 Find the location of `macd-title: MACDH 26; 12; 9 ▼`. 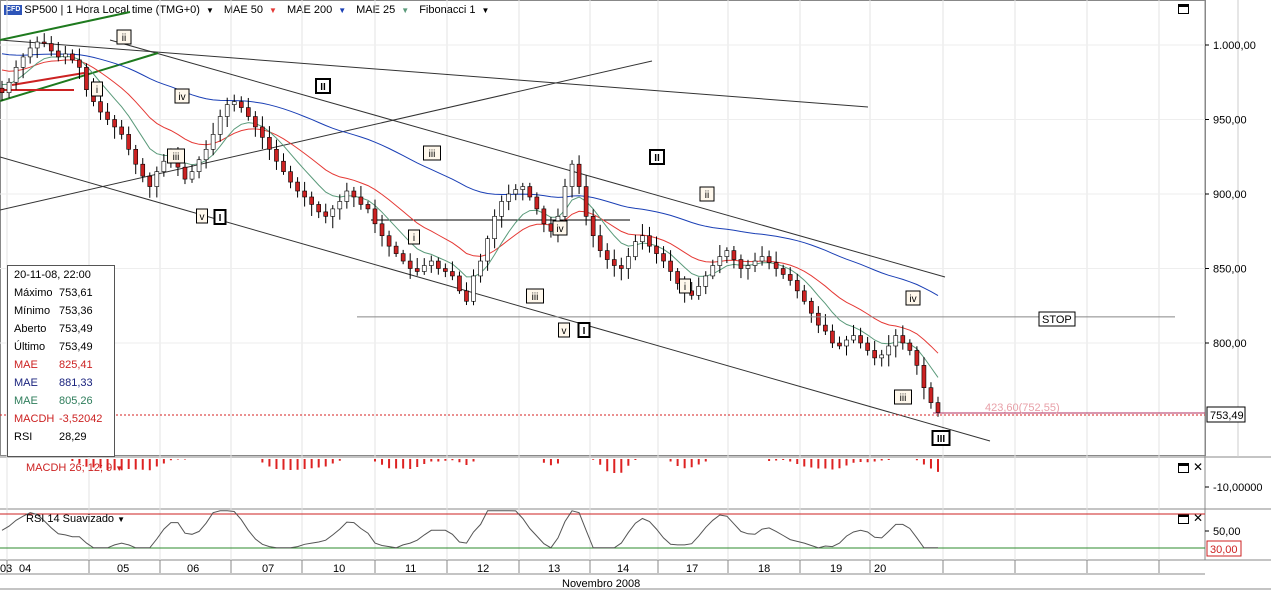

macd-title: MACDH 26; 12; 9 ▼ is located at coordinates (75, 468).